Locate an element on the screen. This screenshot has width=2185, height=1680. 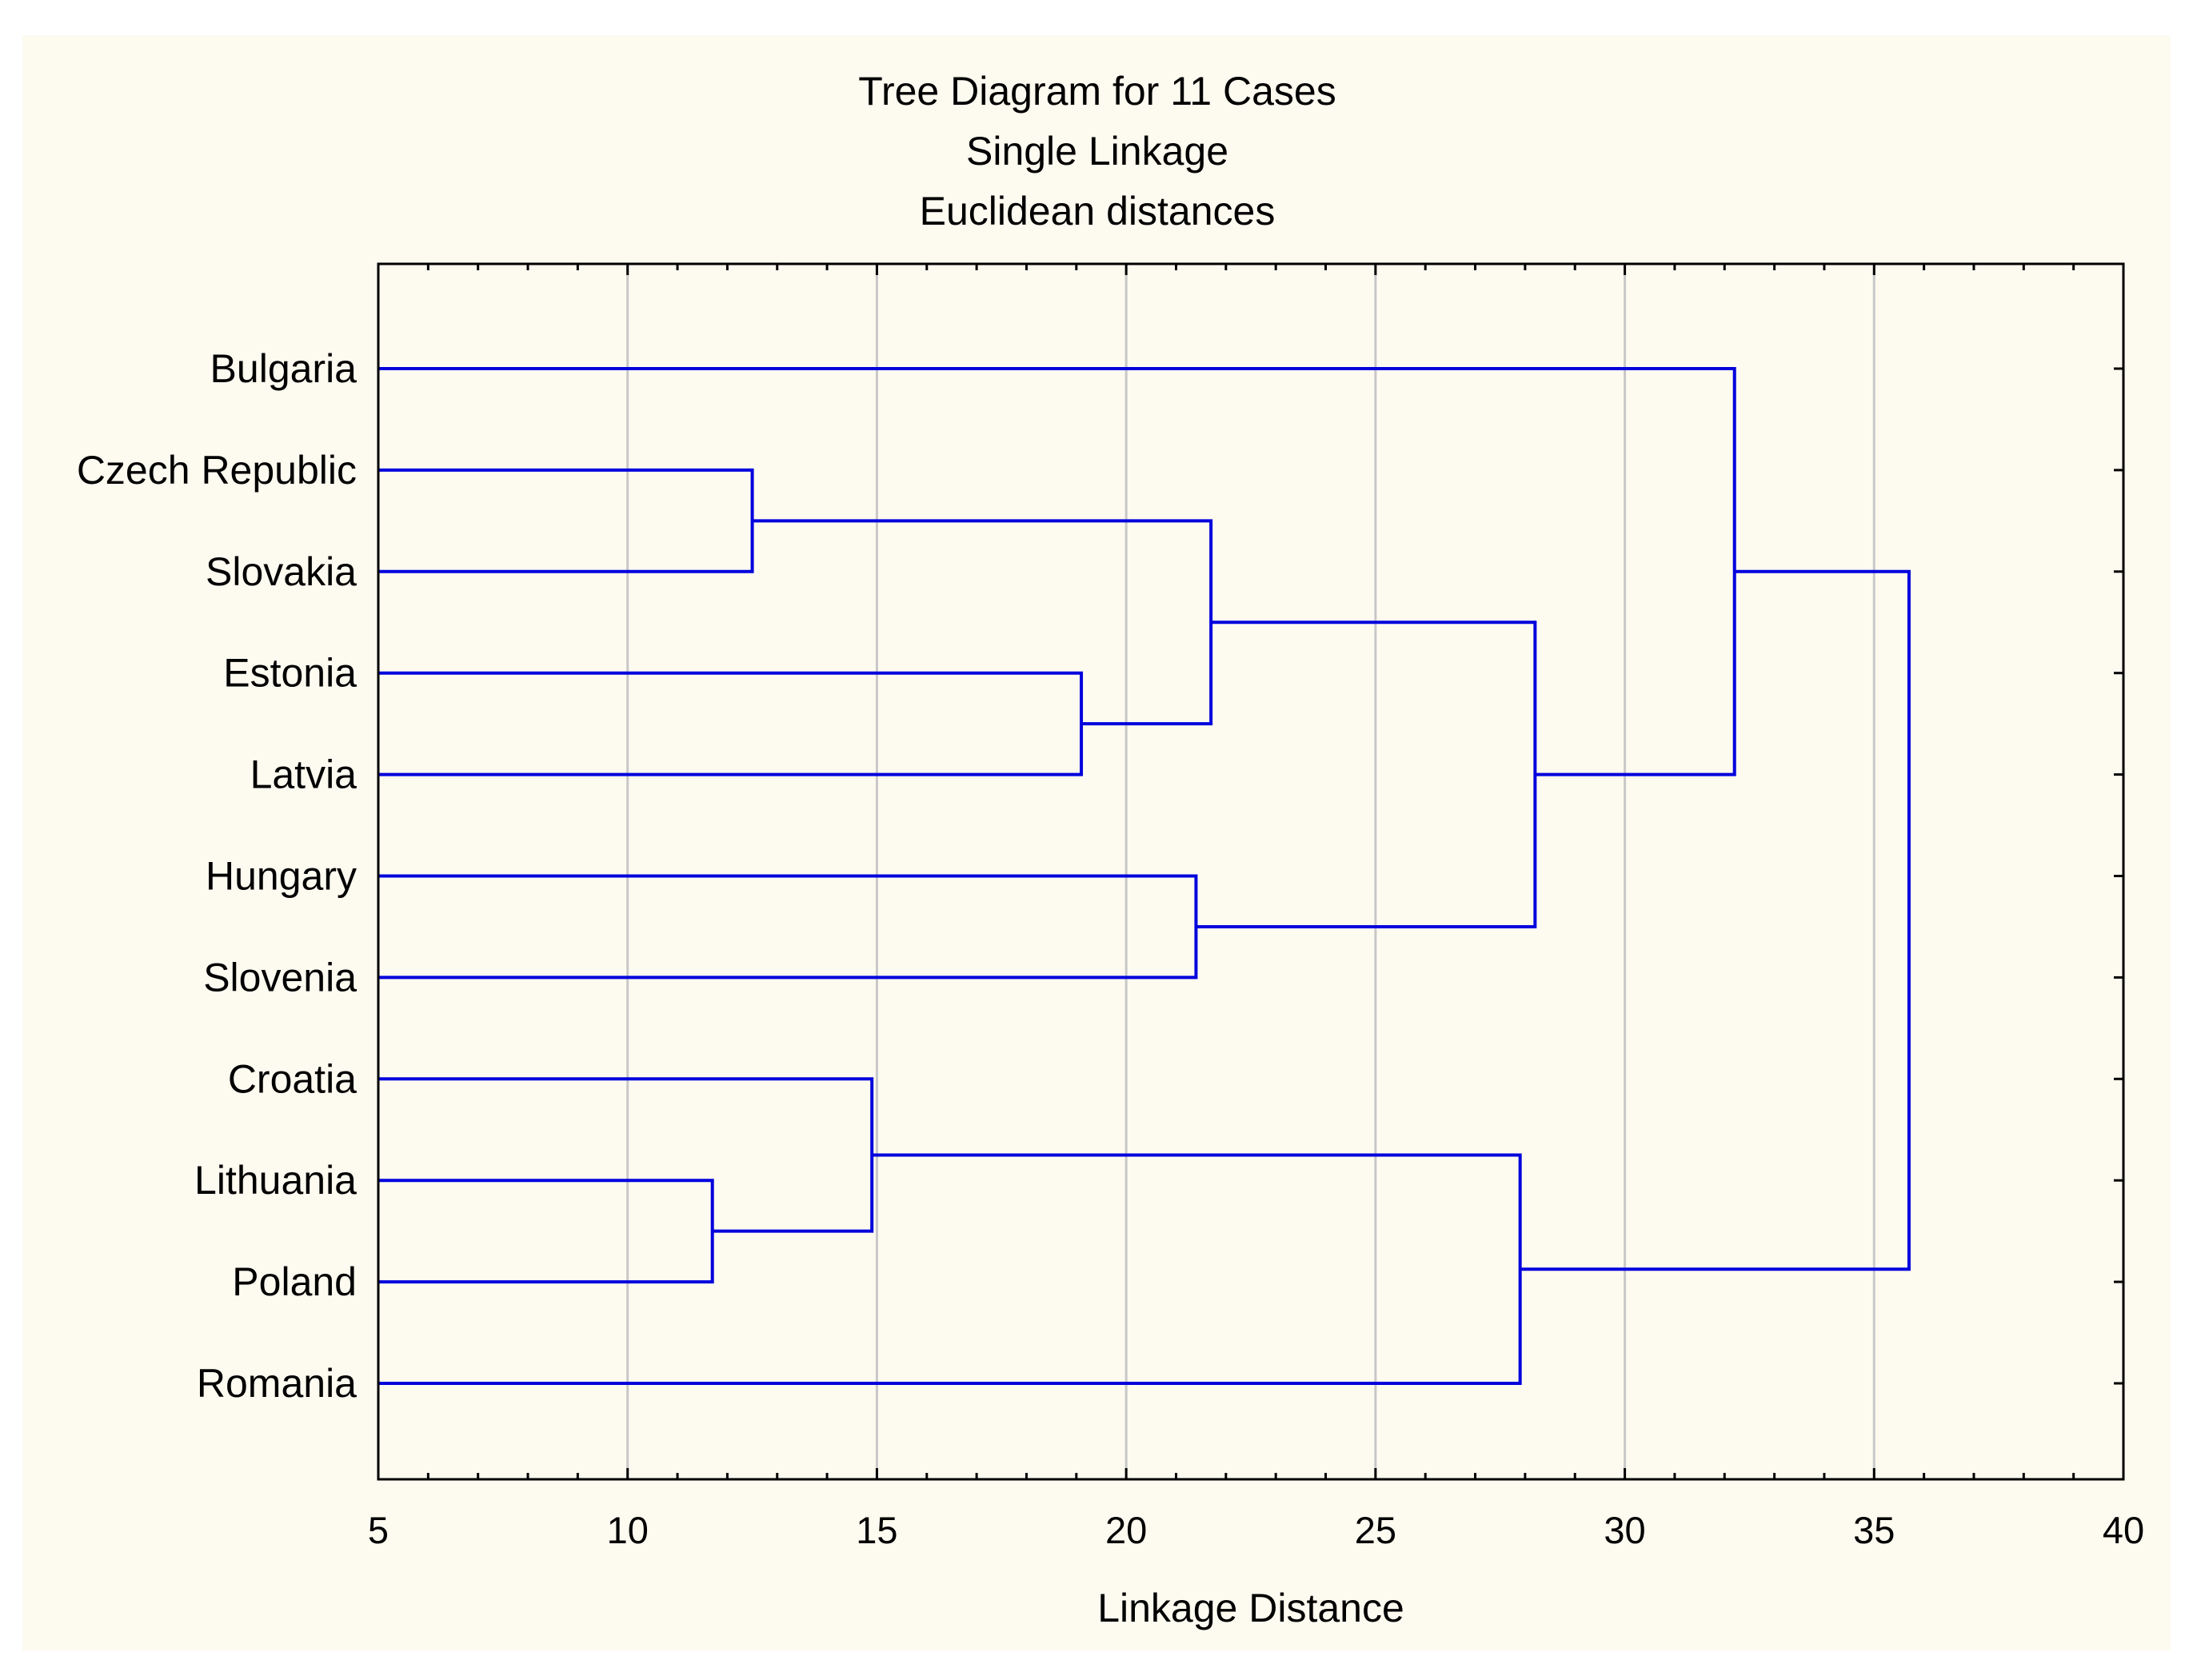
x-tick-label: 10 is located at coordinates (628, 1530).